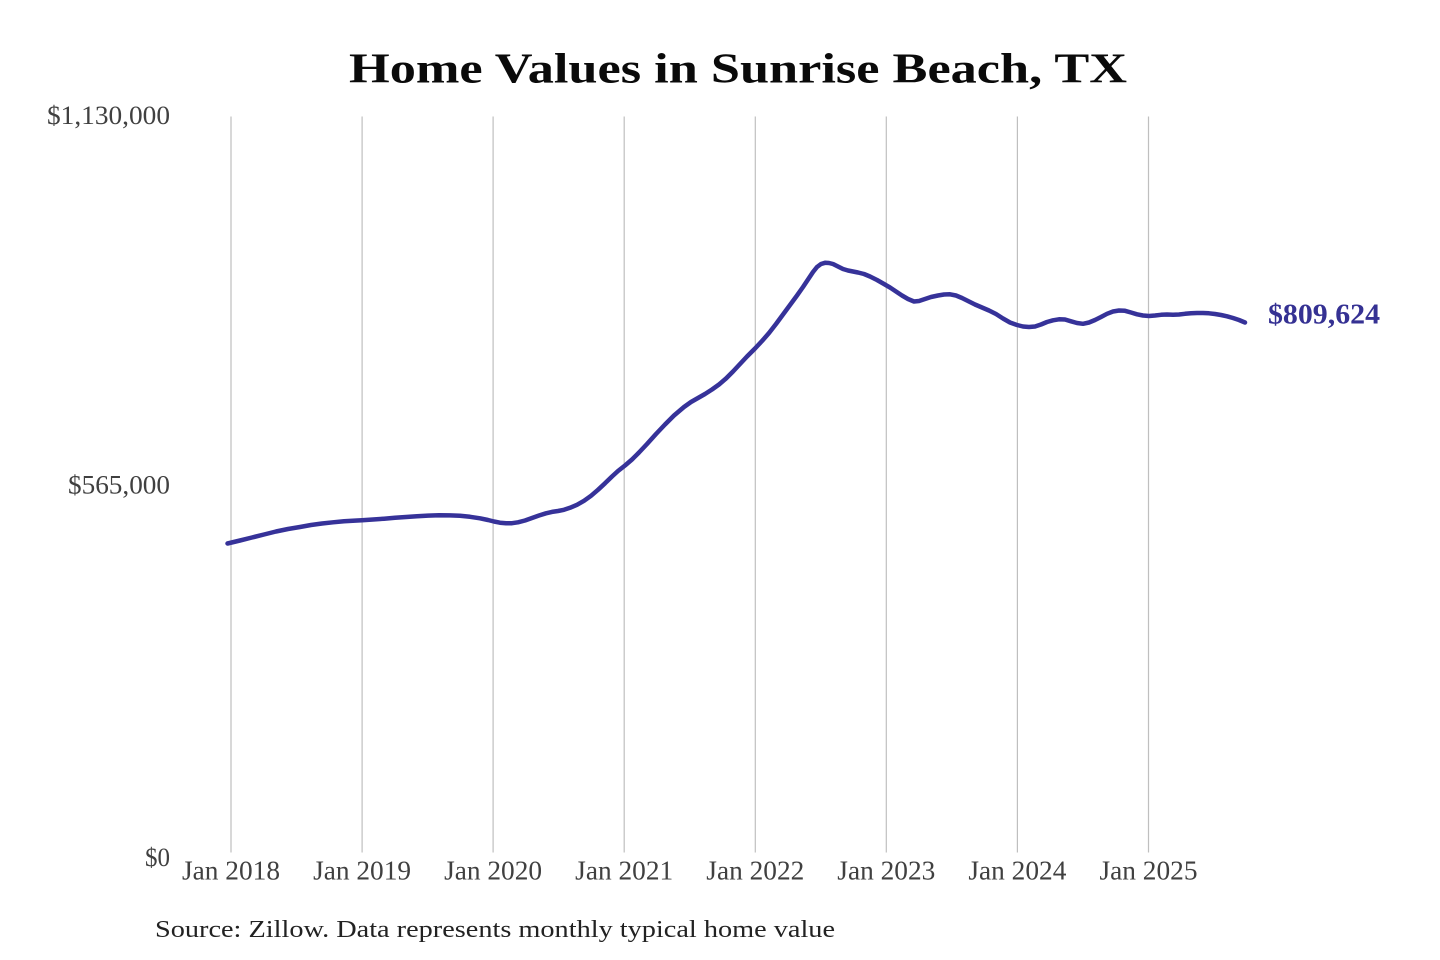  What do you see at coordinates (1017, 871) in the screenshot?
I see `svg-text: Jan 2024` at bounding box center [1017, 871].